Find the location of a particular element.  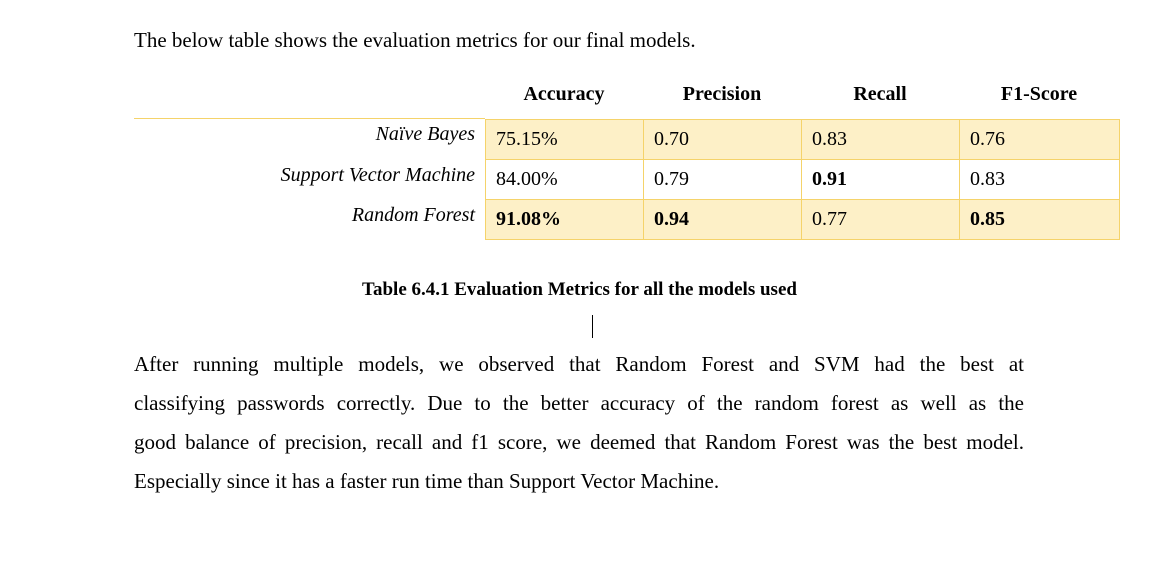

table-row: 75.15% 0.70 0.83 0.76 is located at coordinates (802, 139).